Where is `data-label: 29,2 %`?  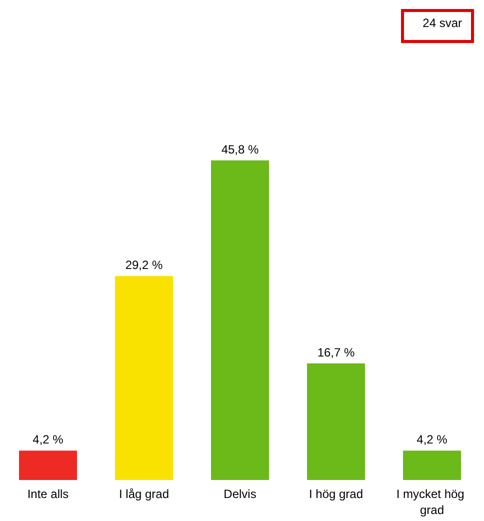 data-label: 29,2 % is located at coordinates (144, 265).